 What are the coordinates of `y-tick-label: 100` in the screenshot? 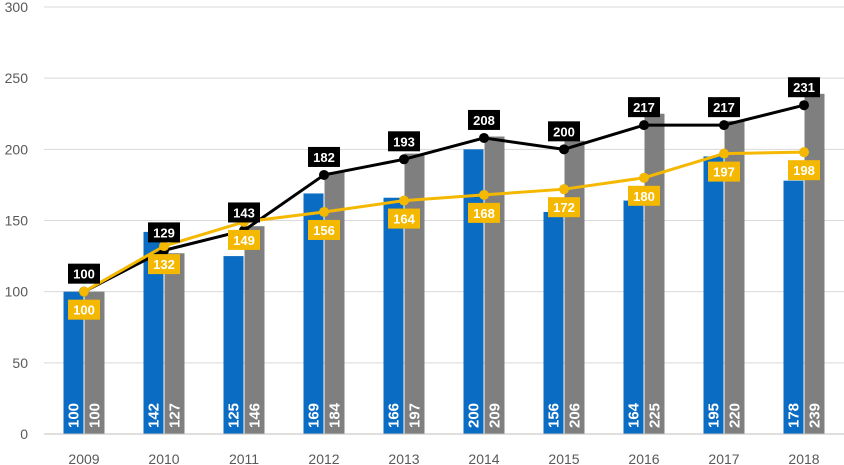 It's located at (17, 292).